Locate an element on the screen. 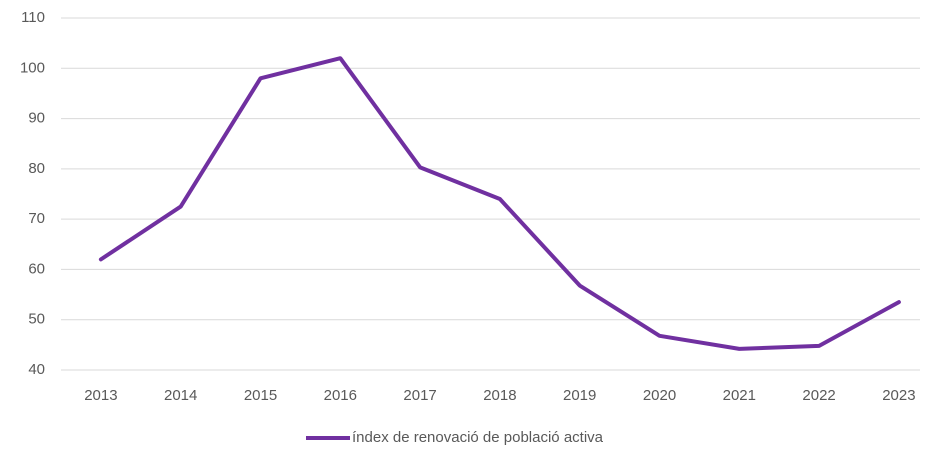 The image size is (930, 455). y-tick-label: 110 is located at coordinates (33, 17).